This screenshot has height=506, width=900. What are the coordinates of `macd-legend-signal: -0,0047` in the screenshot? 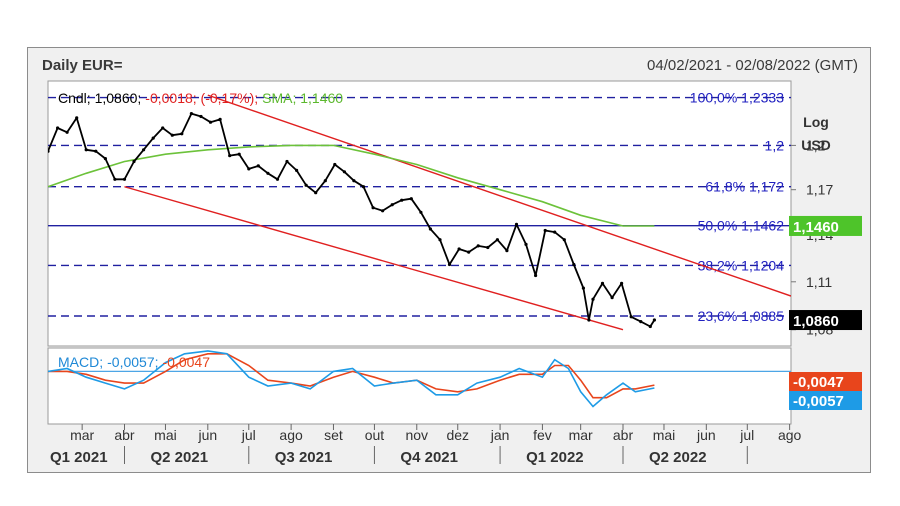 It's located at (187, 362).